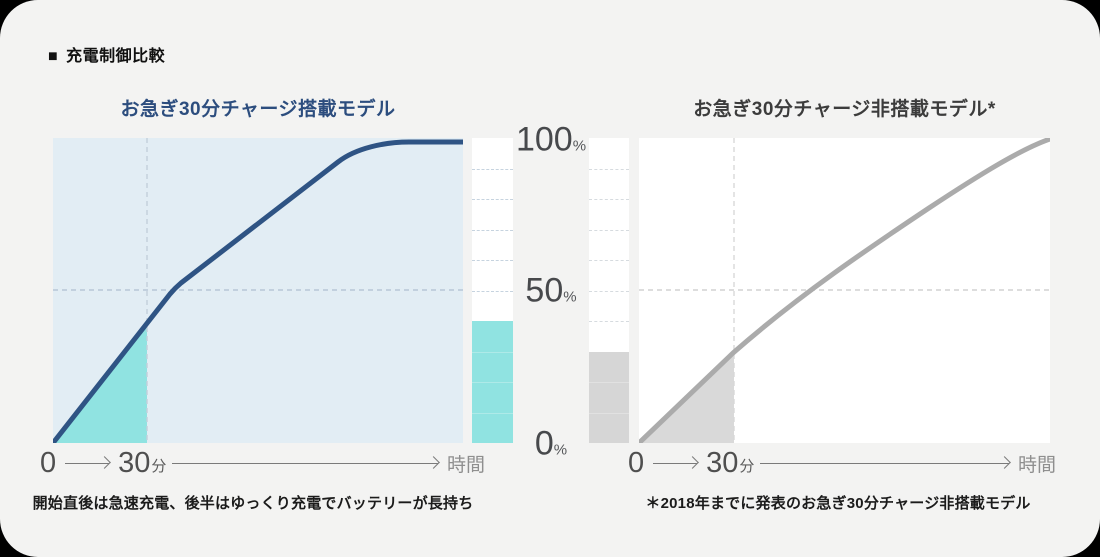 The height and width of the screenshot is (557, 1100). I want to click on y-label-0-value: 0, so click(544, 443).